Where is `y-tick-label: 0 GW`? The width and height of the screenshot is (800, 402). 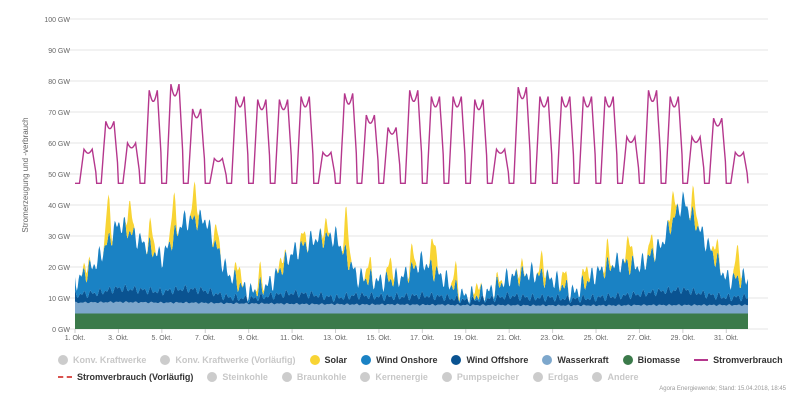
y-tick-label: 0 GW is located at coordinates (61, 330).